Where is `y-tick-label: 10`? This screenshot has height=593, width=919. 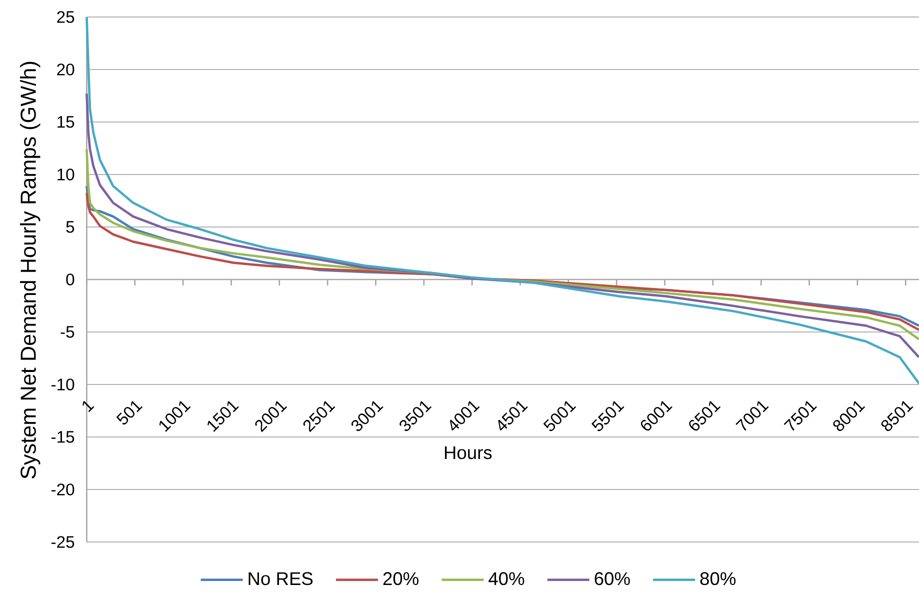 y-tick-label: 10 is located at coordinates (66, 174).